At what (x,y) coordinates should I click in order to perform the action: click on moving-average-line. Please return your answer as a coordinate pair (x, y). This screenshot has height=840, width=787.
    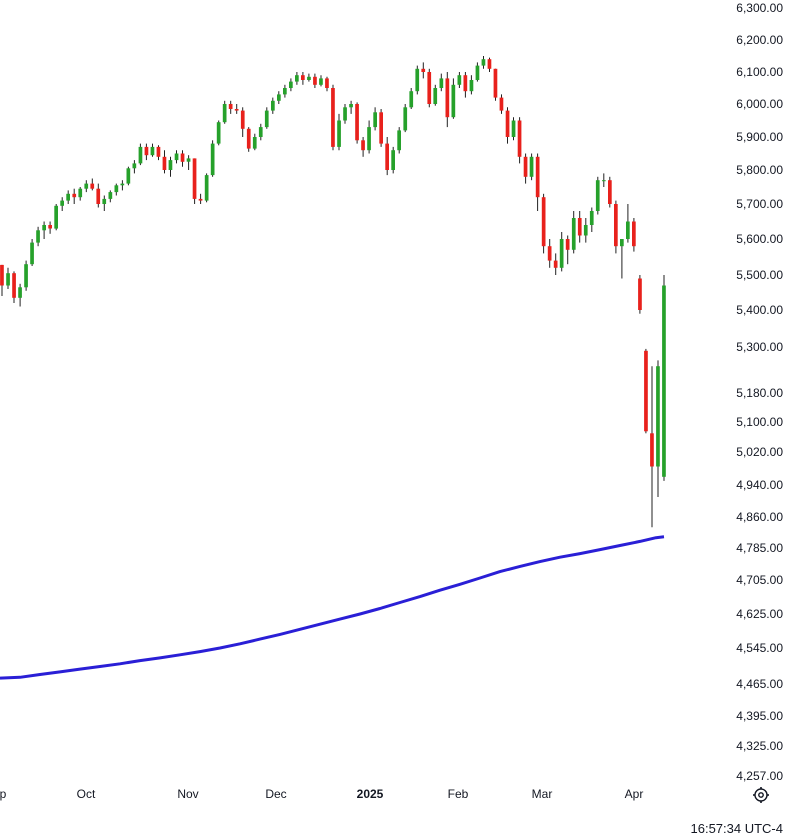
    Looking at the image, I should click on (332, 607).